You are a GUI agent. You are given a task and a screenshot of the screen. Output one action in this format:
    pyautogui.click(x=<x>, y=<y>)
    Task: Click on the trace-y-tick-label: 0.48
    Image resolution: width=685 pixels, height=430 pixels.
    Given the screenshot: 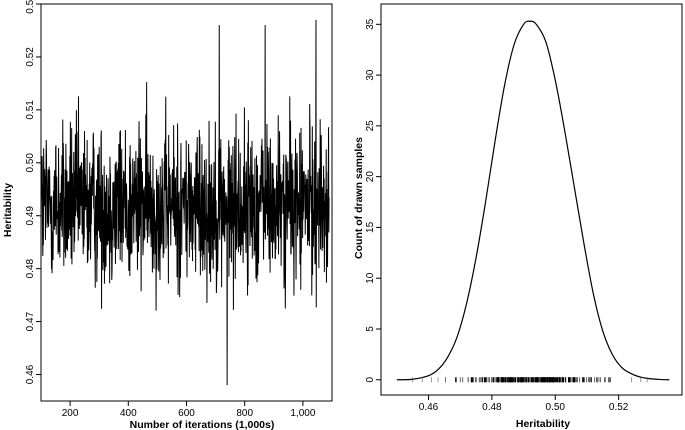 What is the action you would take?
    pyautogui.click(x=30, y=268)
    